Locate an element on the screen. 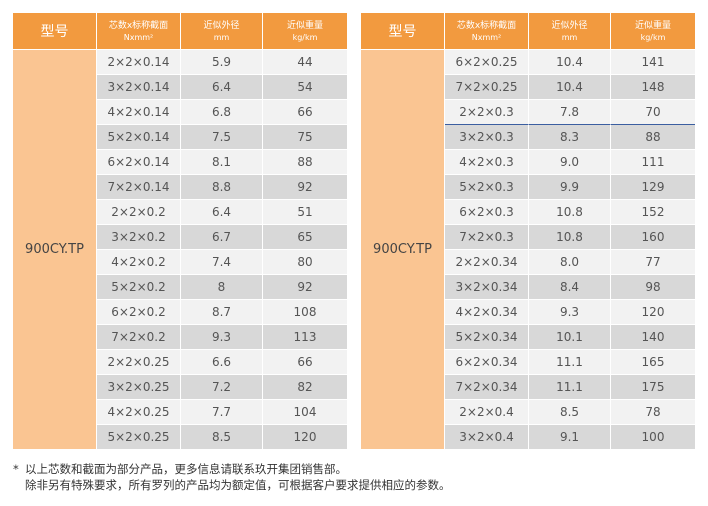  table-row: 5×2×0.2 8 92 is located at coordinates (180, 286).